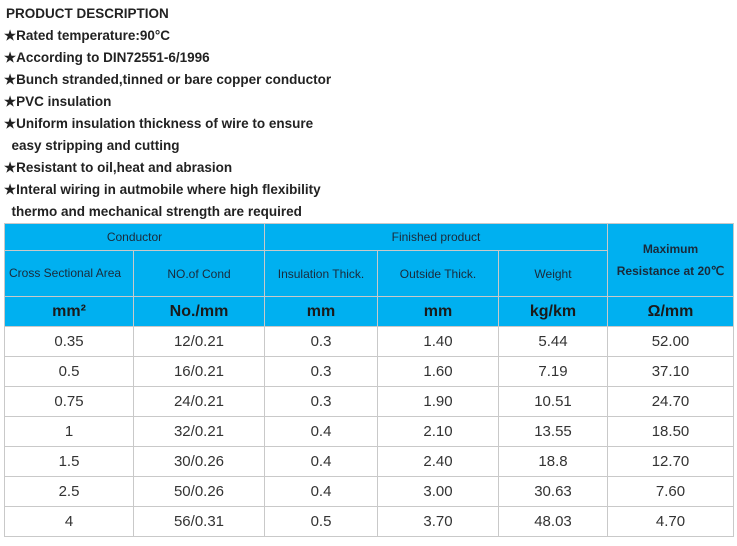 The image size is (737, 546). Describe the element at coordinates (553, 461) in the screenshot. I see `table-cell: 18.8` at that location.